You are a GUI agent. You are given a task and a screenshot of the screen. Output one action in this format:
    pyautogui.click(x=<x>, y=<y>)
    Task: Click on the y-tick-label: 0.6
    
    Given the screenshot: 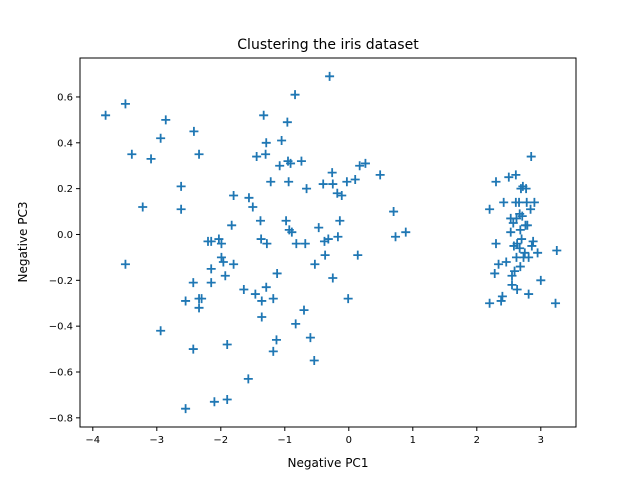 What is the action you would take?
    pyautogui.click(x=65, y=97)
    